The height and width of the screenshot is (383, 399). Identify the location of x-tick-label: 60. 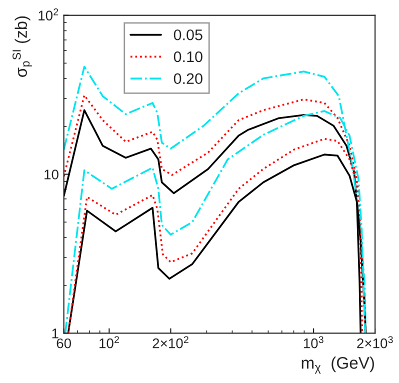
(64, 343).